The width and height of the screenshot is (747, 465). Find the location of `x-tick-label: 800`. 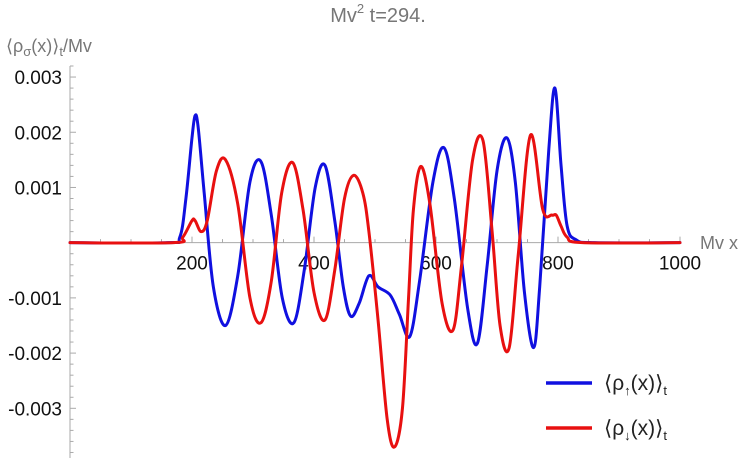

x-tick-label: 800 is located at coordinates (558, 264).